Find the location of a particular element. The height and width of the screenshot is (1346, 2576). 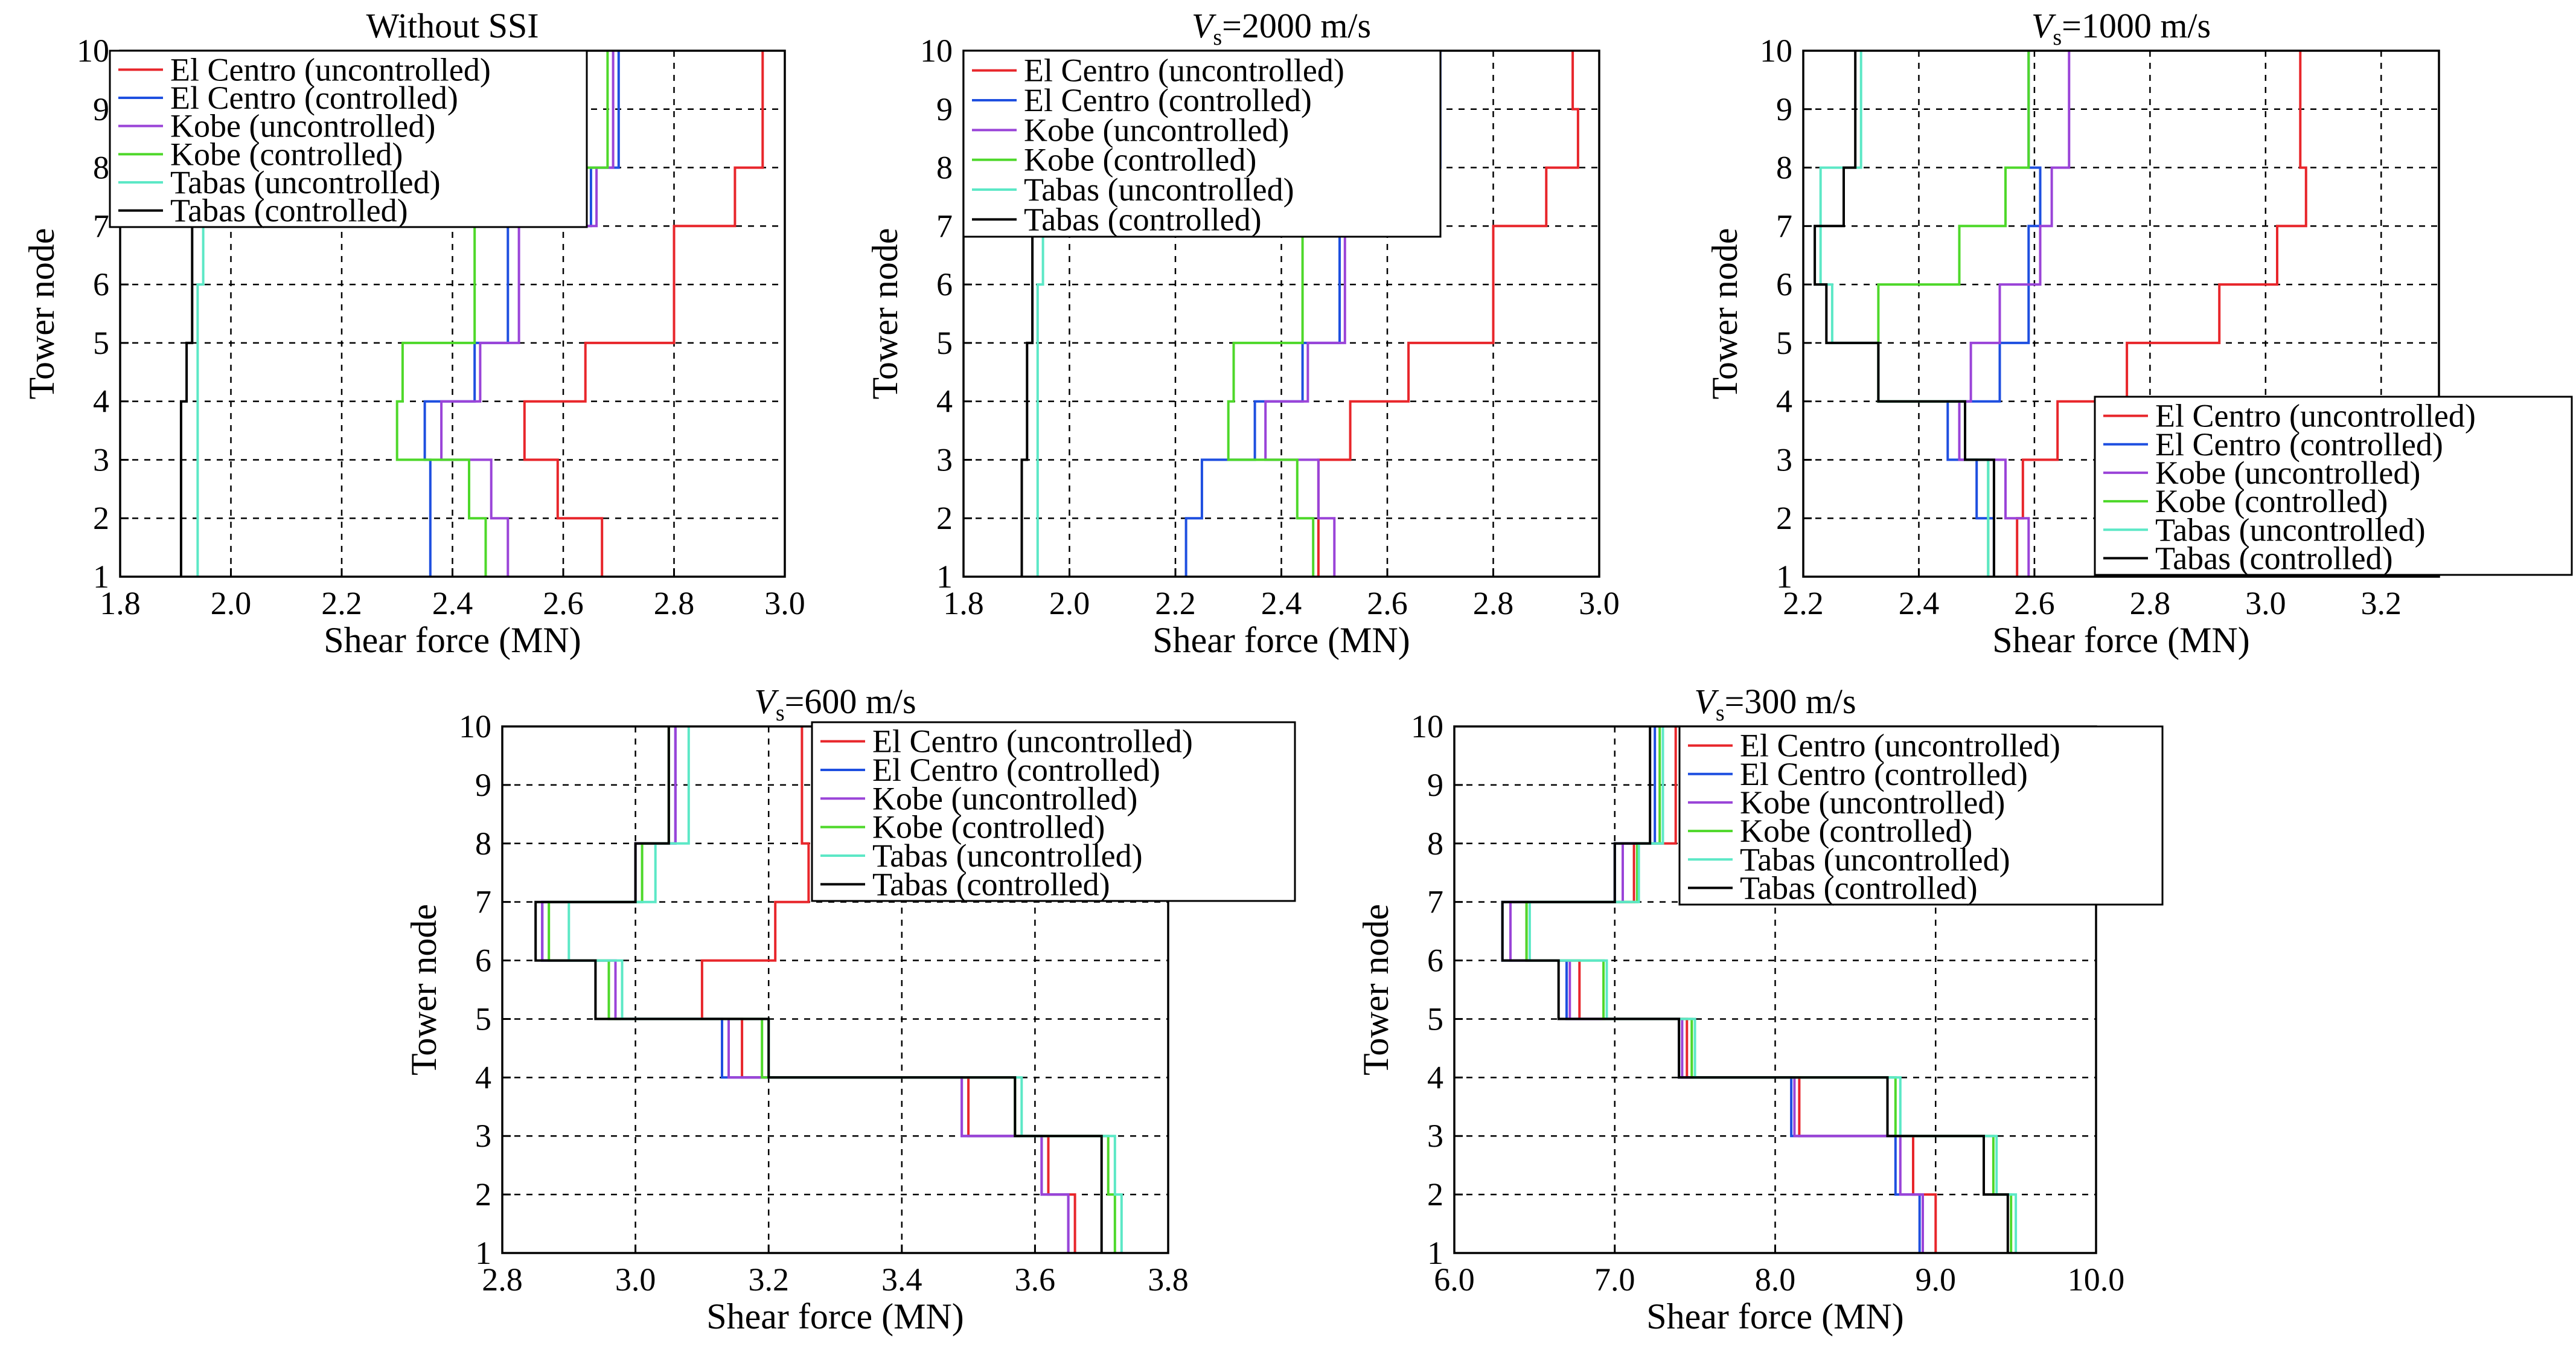

chart-title: Without SSI is located at coordinates (453, 25).